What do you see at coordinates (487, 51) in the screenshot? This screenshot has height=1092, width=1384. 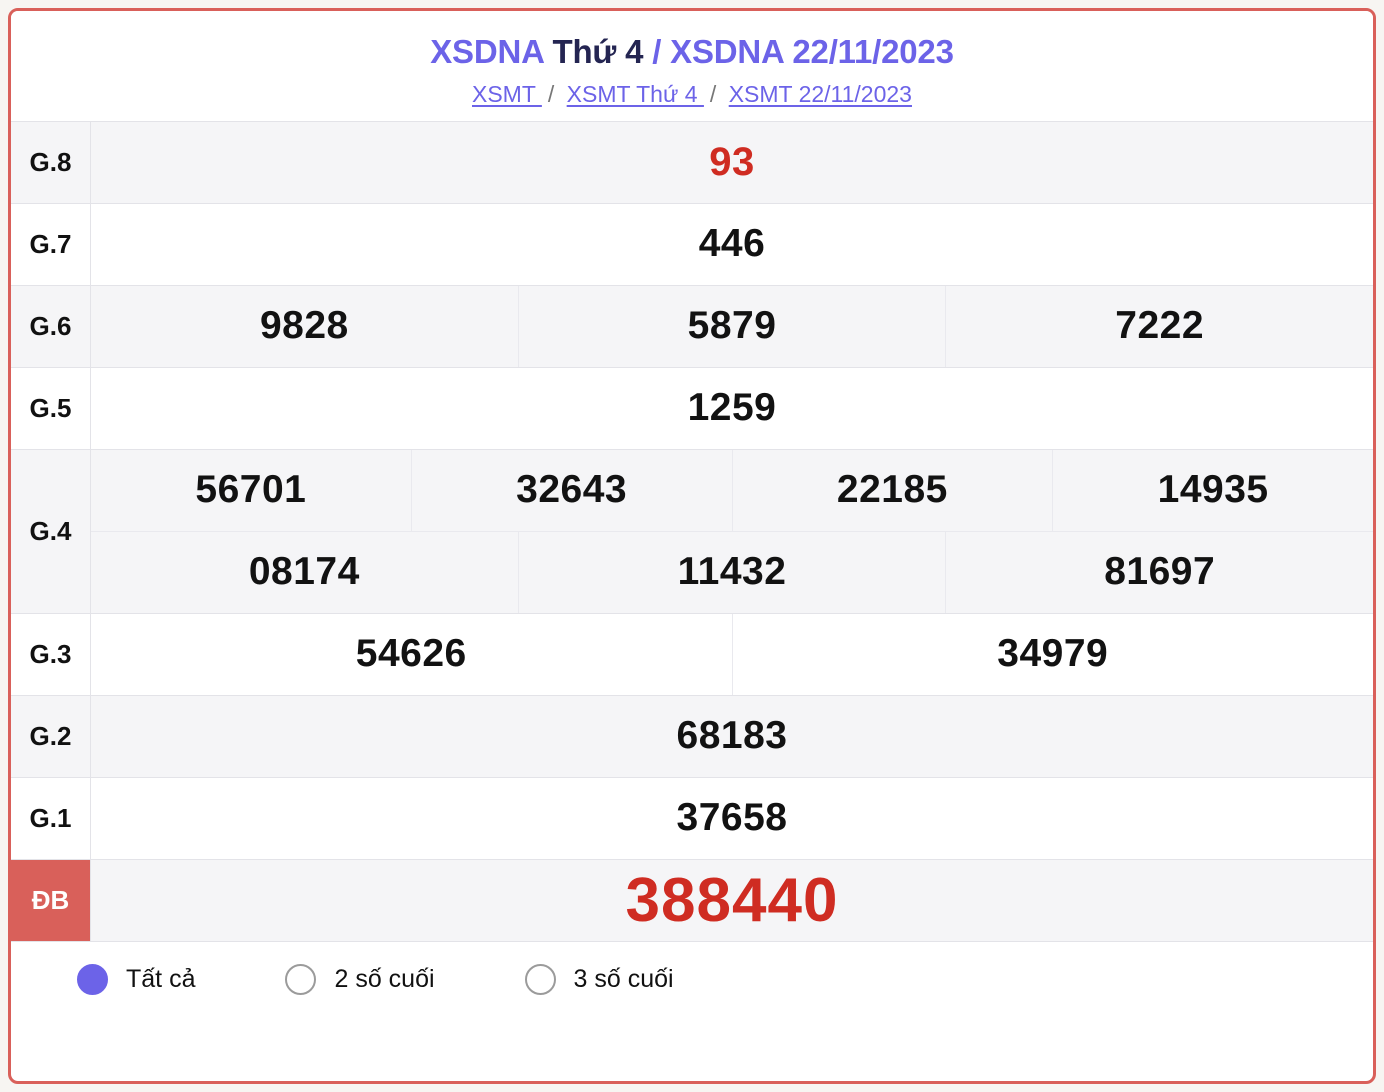 I see `page-title-prefix: XSDNA` at bounding box center [487, 51].